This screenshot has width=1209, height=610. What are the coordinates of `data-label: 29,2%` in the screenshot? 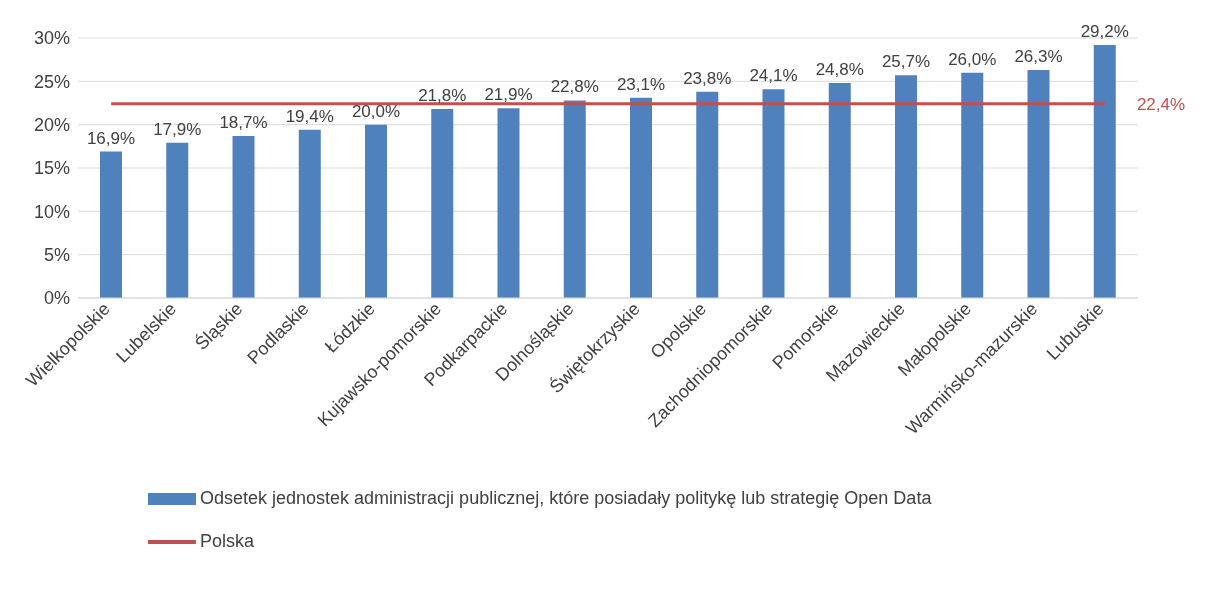 It's located at (1104, 31).